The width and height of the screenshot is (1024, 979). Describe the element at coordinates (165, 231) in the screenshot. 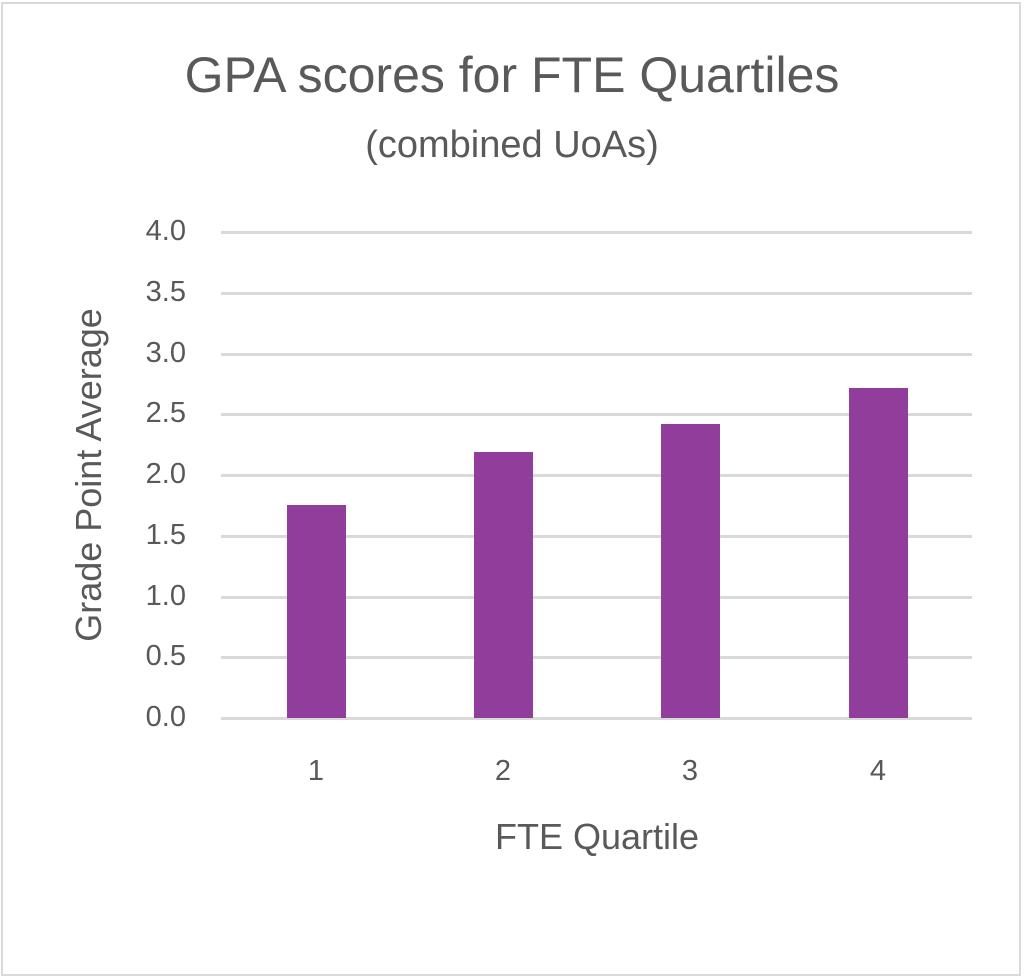

I see `y-tick-label: 4.0` at that location.